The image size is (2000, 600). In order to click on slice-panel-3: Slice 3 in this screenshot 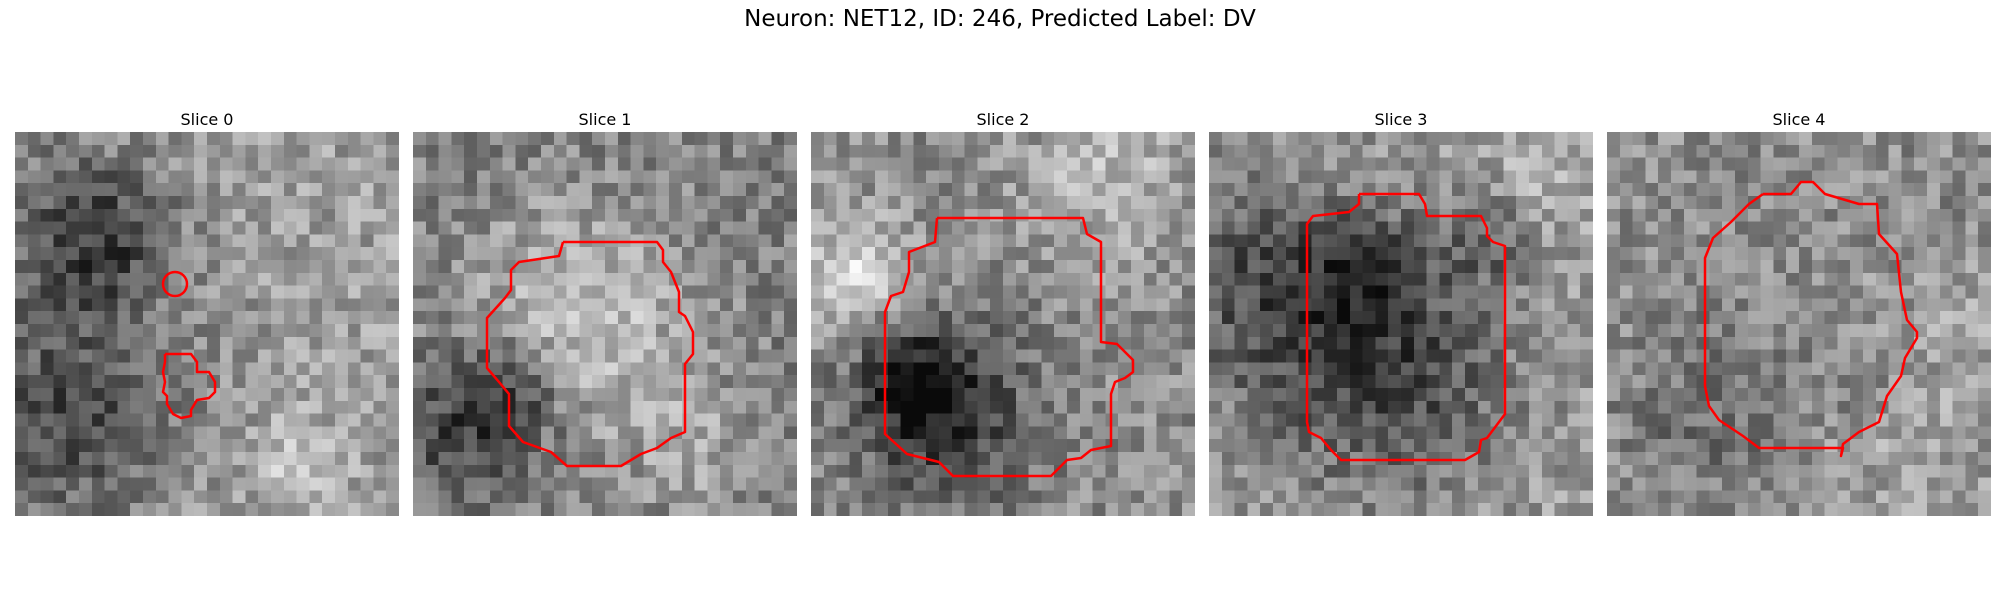, I will do `click(1401, 312)`.